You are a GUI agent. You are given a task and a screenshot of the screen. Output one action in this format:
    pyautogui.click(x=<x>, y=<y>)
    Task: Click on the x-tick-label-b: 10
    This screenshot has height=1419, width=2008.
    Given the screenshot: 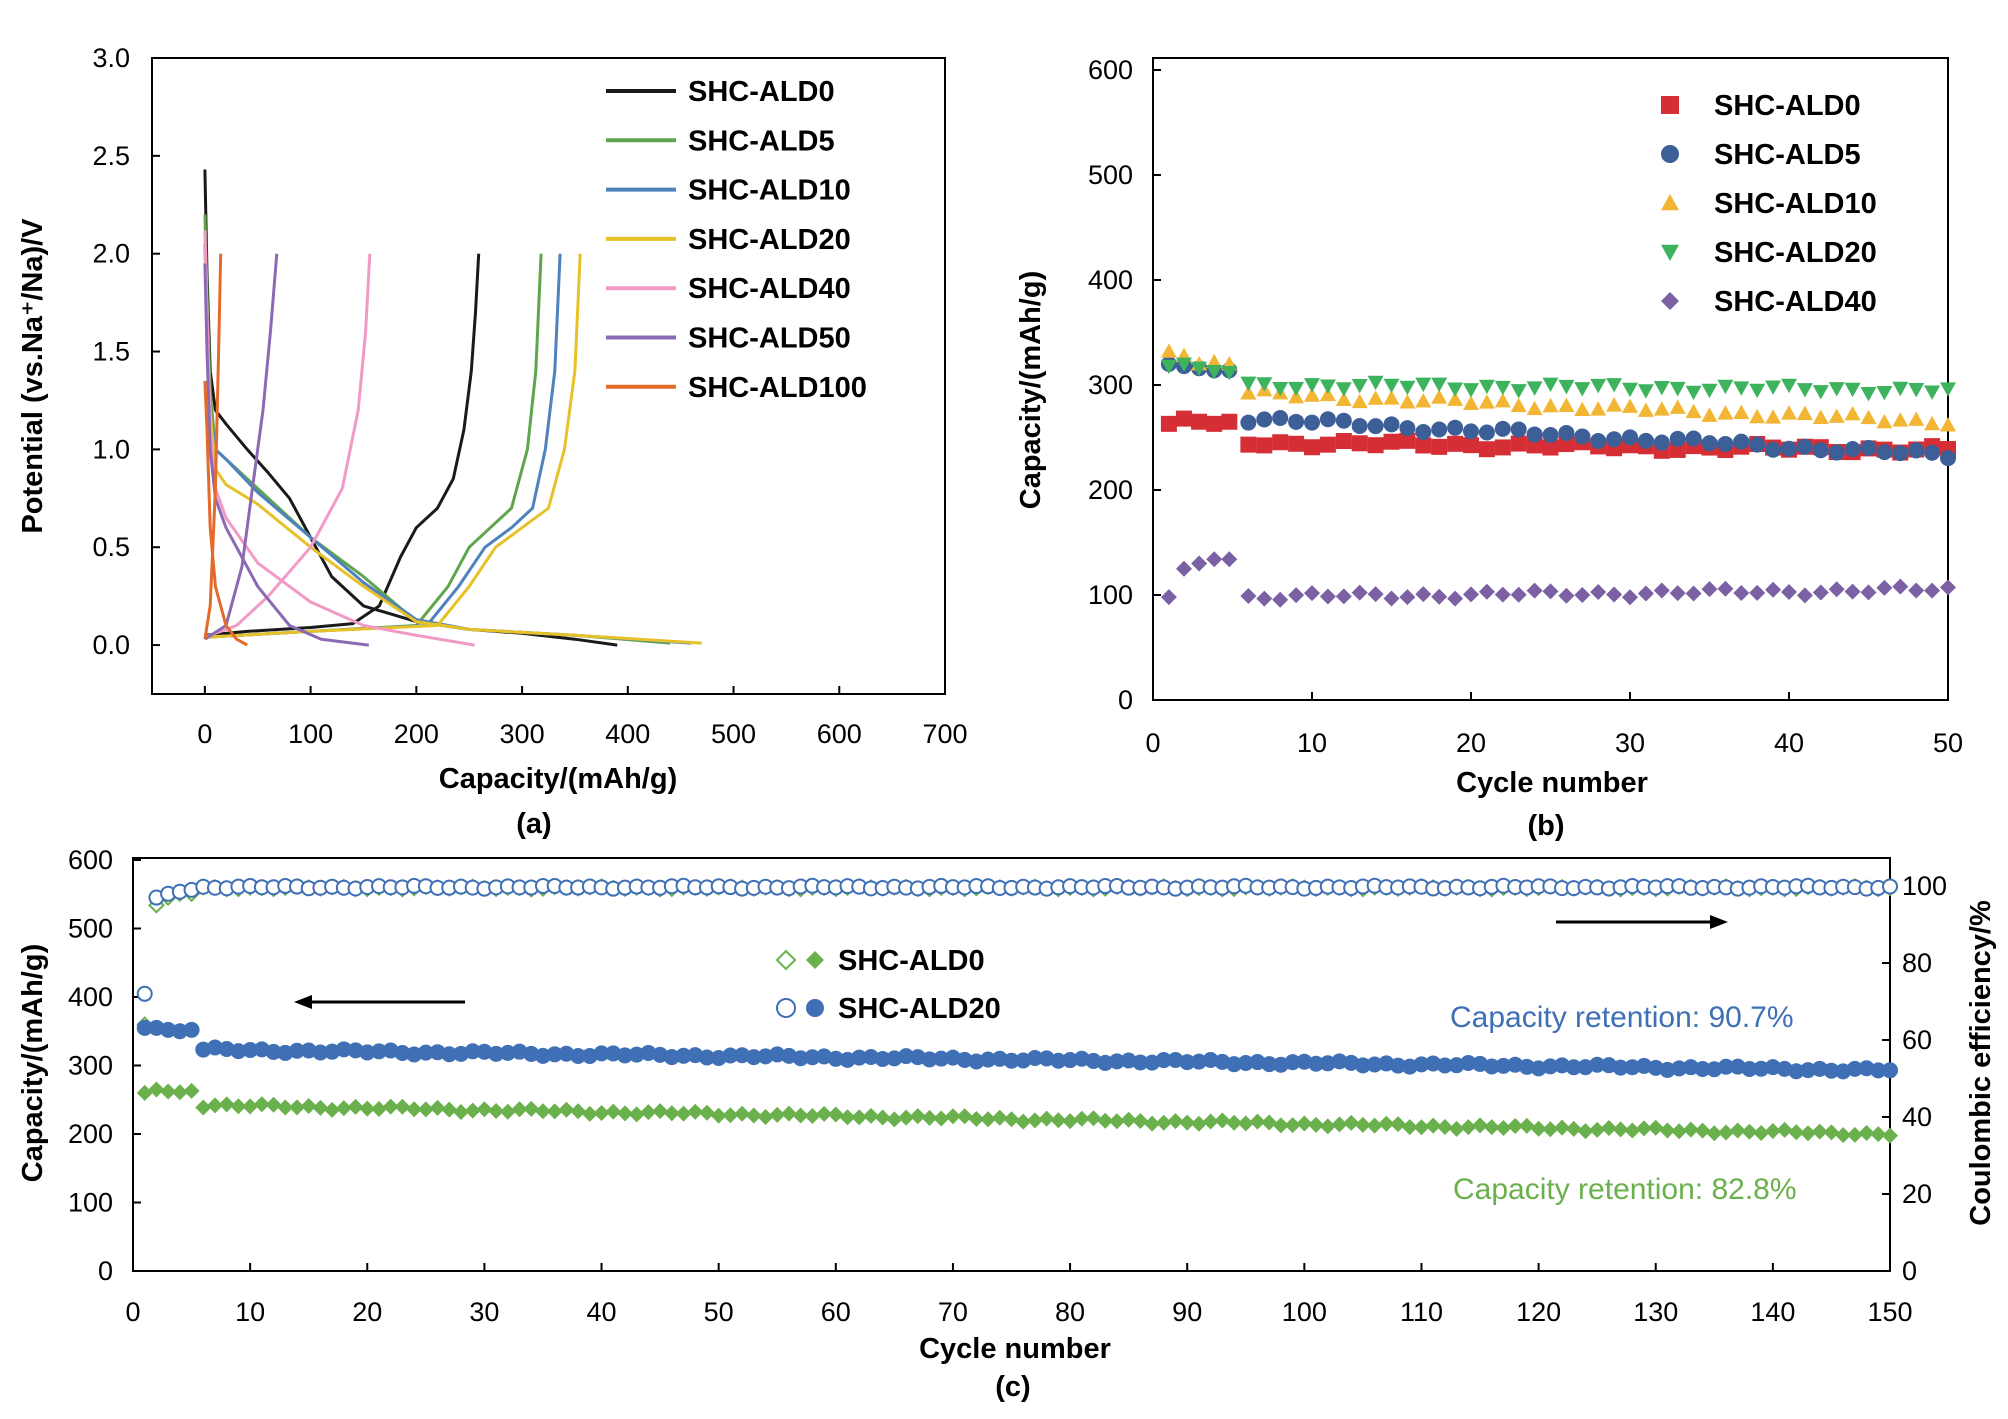 What is the action you would take?
    pyautogui.click(x=1312, y=743)
    